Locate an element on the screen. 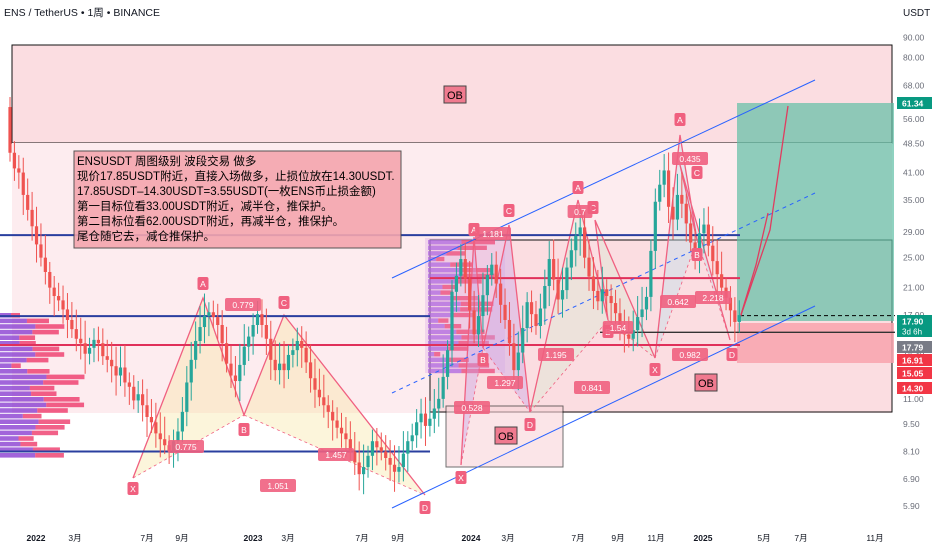 The image size is (932, 555). trade-plan-box is located at coordinates (237, 199).